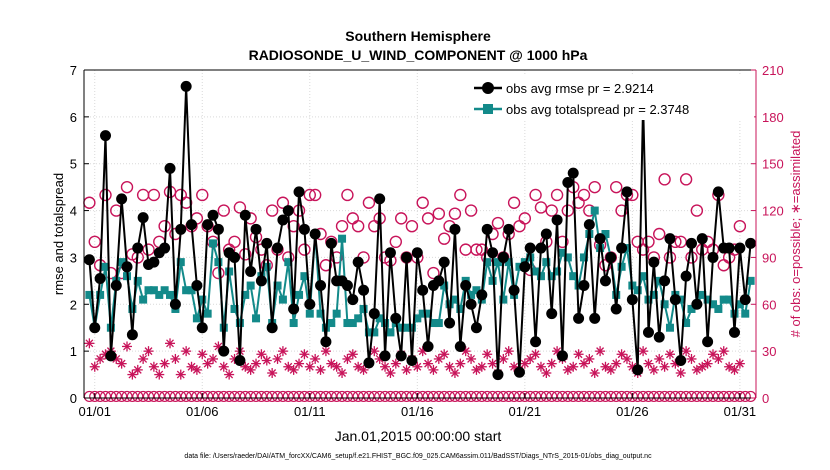 The height and width of the screenshot is (470, 830). What do you see at coordinates (418, 36) in the screenshot?
I see `chart-title: Southern Hemisphere` at bounding box center [418, 36].